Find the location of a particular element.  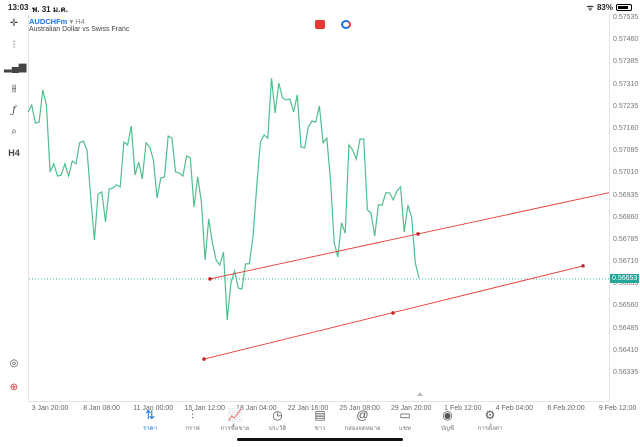

x-tick-label: 29 Jan 20:00 is located at coordinates (411, 408).